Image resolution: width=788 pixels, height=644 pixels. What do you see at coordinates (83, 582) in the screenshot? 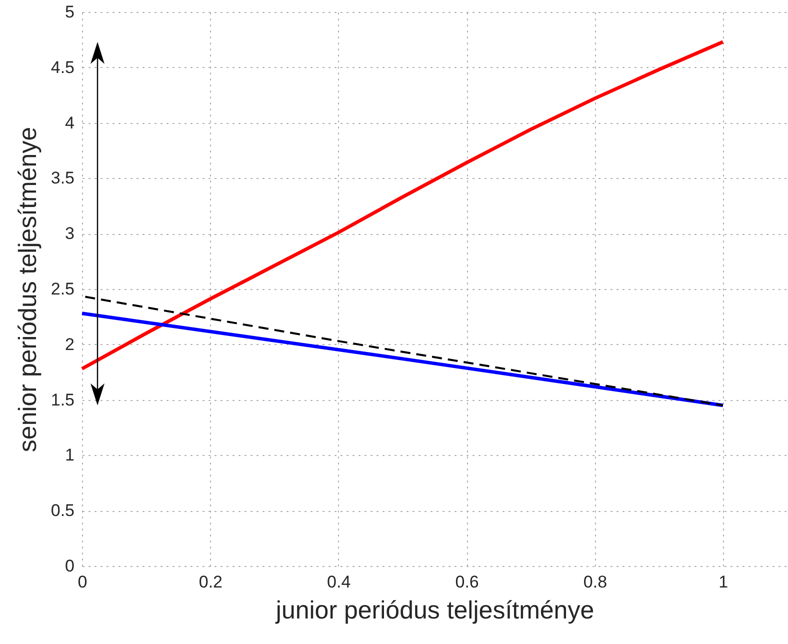
I see `x-tick-label: 0` at bounding box center [83, 582].